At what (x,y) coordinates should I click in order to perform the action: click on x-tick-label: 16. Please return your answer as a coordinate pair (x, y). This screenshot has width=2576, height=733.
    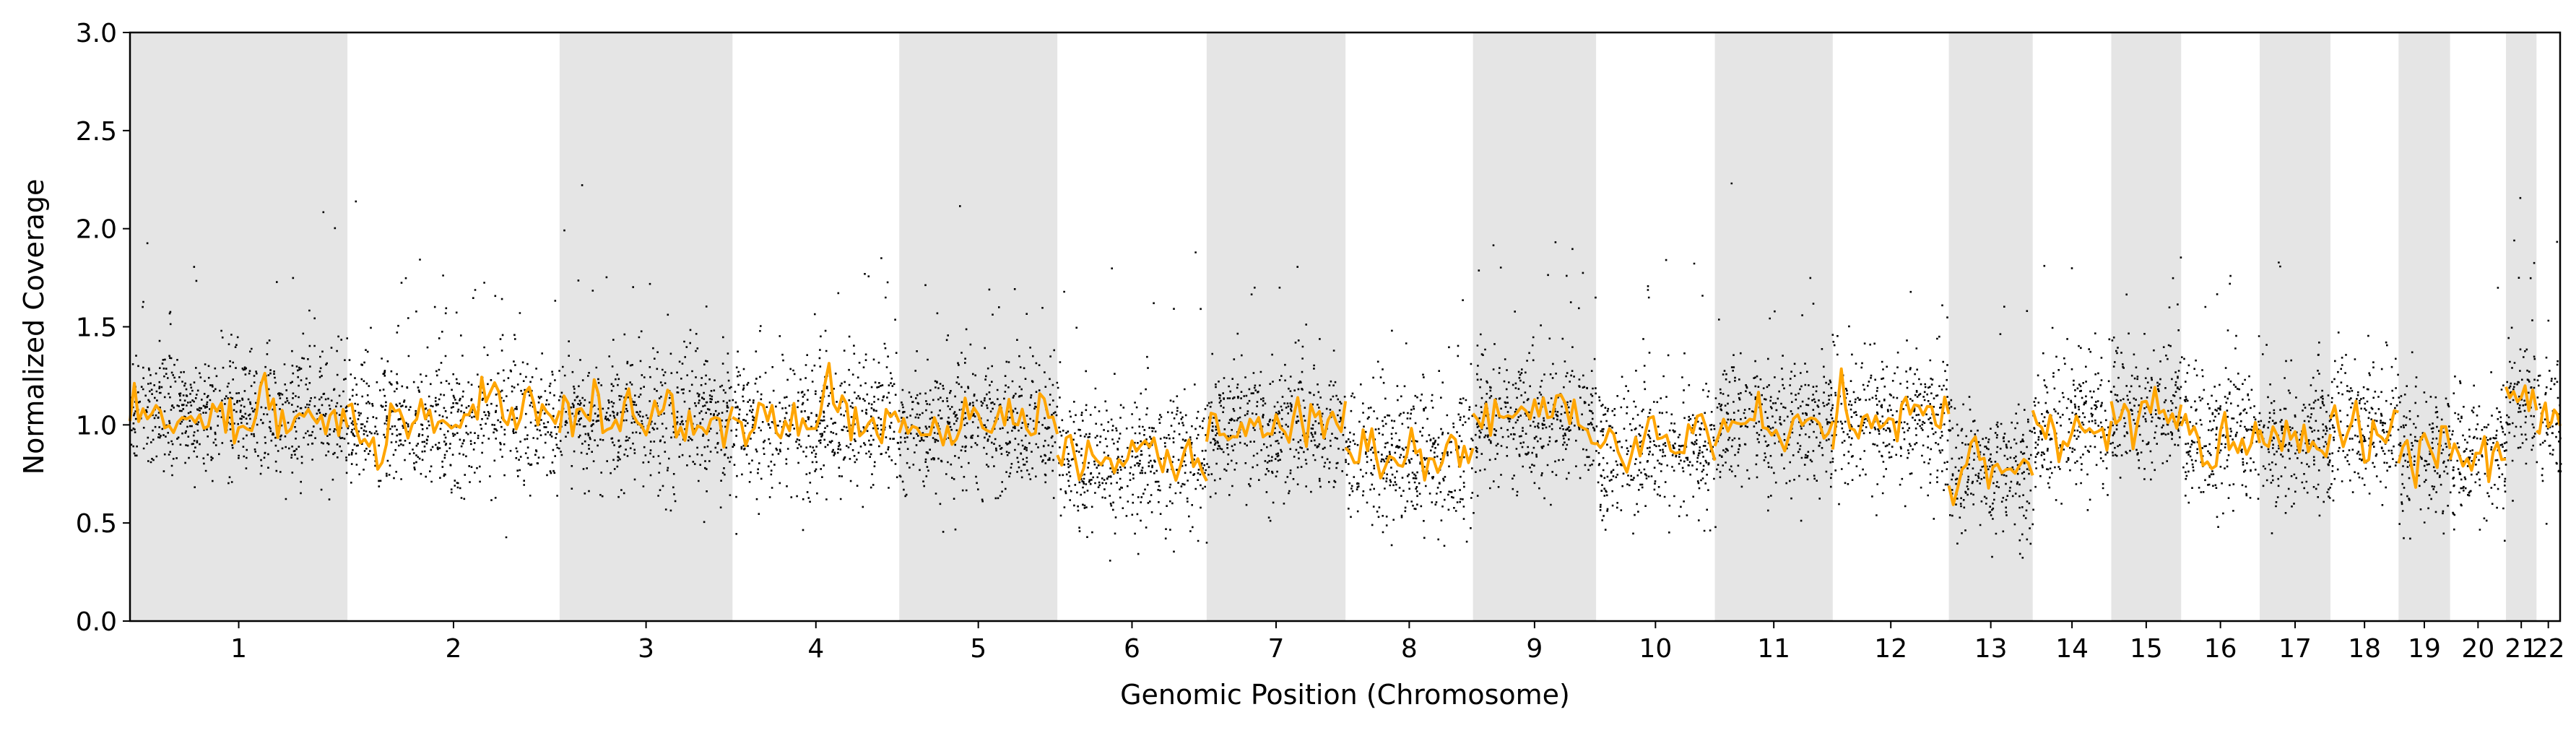
    Looking at the image, I should click on (2220, 649).